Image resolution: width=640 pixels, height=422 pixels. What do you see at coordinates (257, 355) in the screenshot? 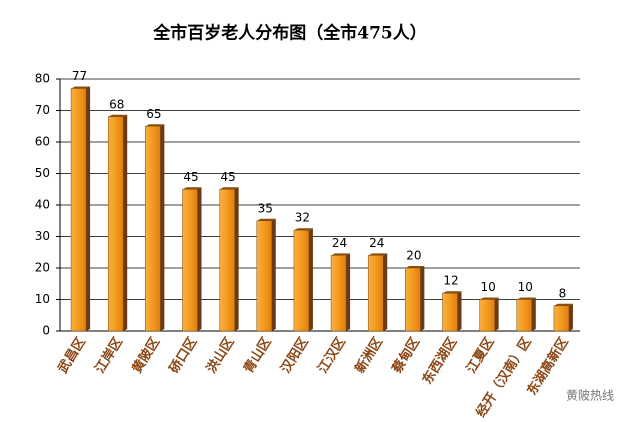
I see `x-tick-label: 青山区` at bounding box center [257, 355].